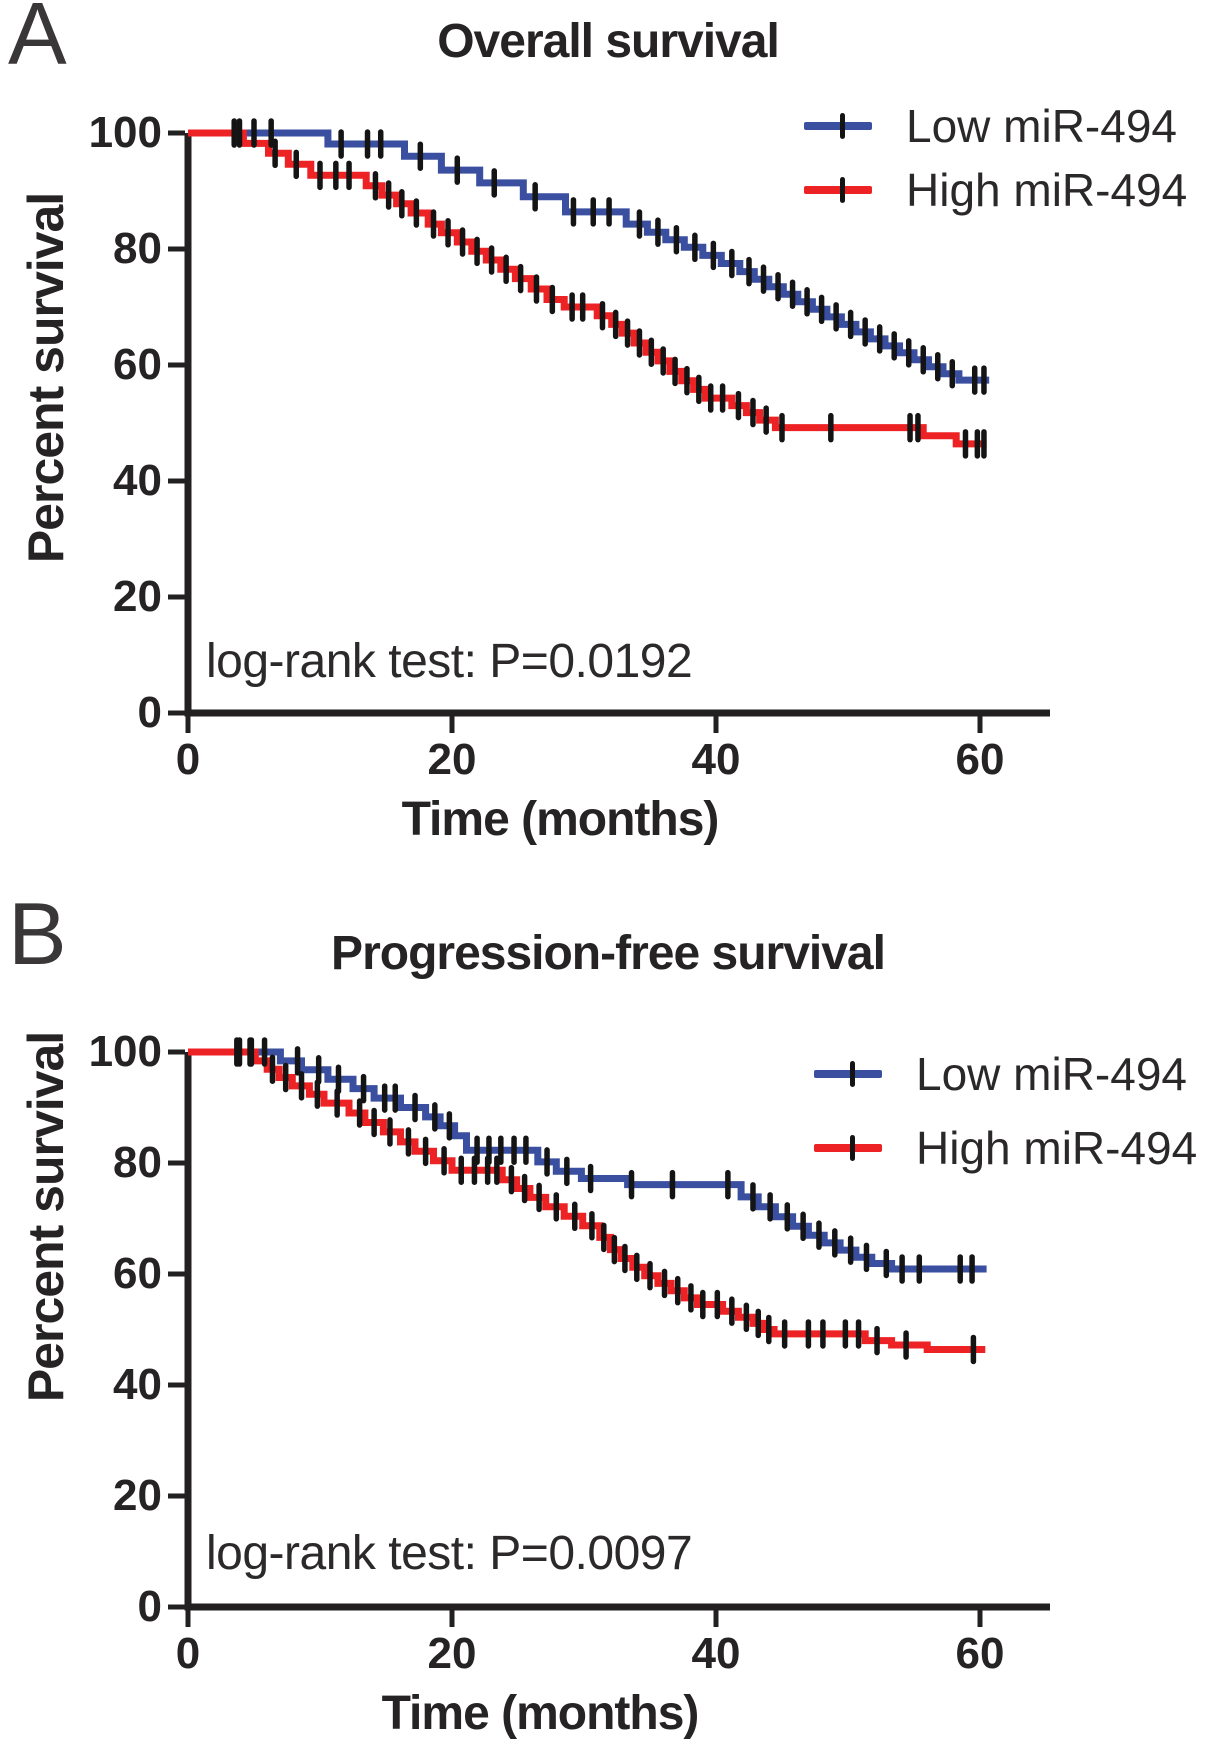 The width and height of the screenshot is (1205, 1749). What do you see at coordinates (137, 596) in the screenshot?
I see `panel-a-ytick-20: 20` at bounding box center [137, 596].